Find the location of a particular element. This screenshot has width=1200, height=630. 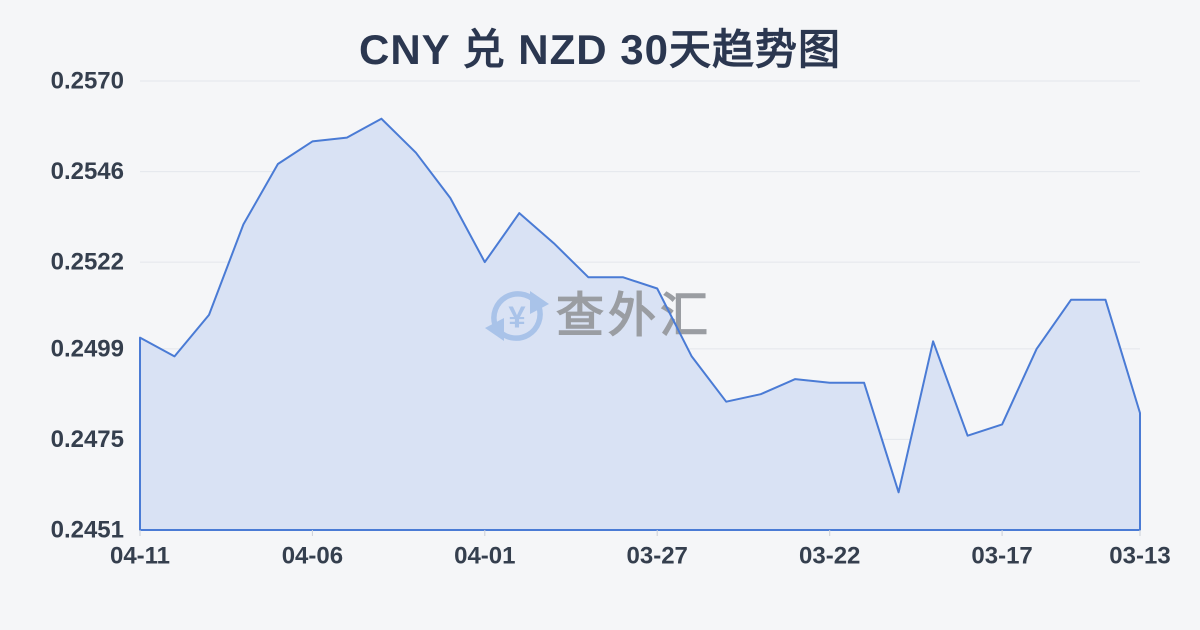

y-axis-label: 0.2570 is located at coordinates (87, 81).